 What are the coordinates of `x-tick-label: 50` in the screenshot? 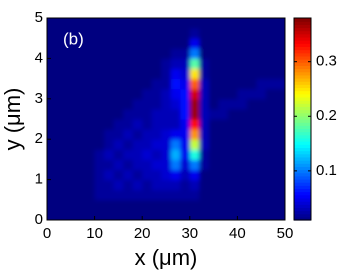 It's located at (285, 233).